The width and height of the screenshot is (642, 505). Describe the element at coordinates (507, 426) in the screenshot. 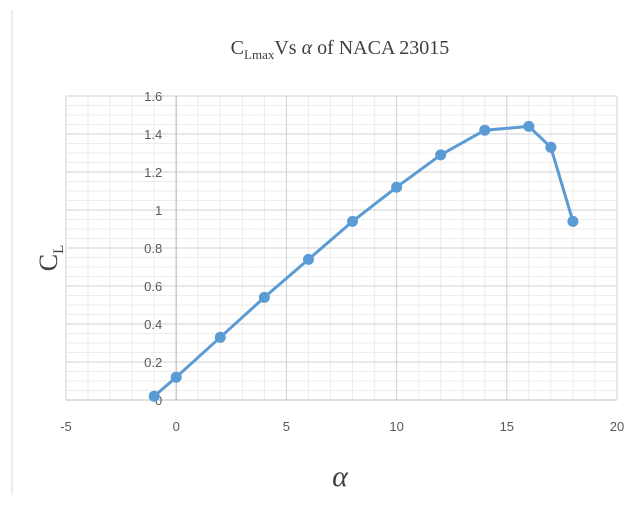

I see `x-tick-label: 15` at that location.